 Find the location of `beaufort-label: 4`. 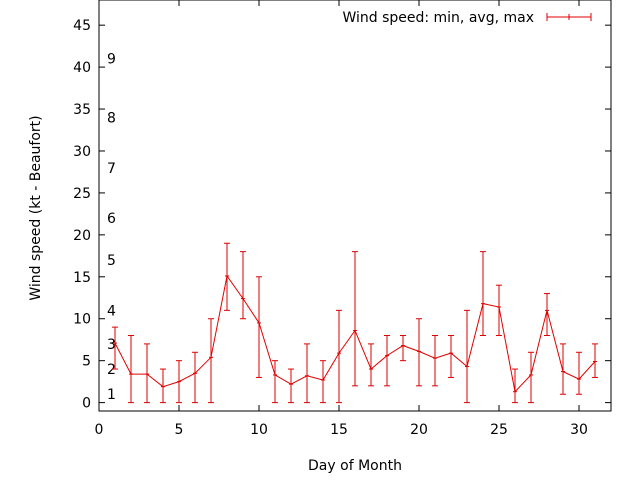

beaufort-label: 4 is located at coordinates (111, 311).